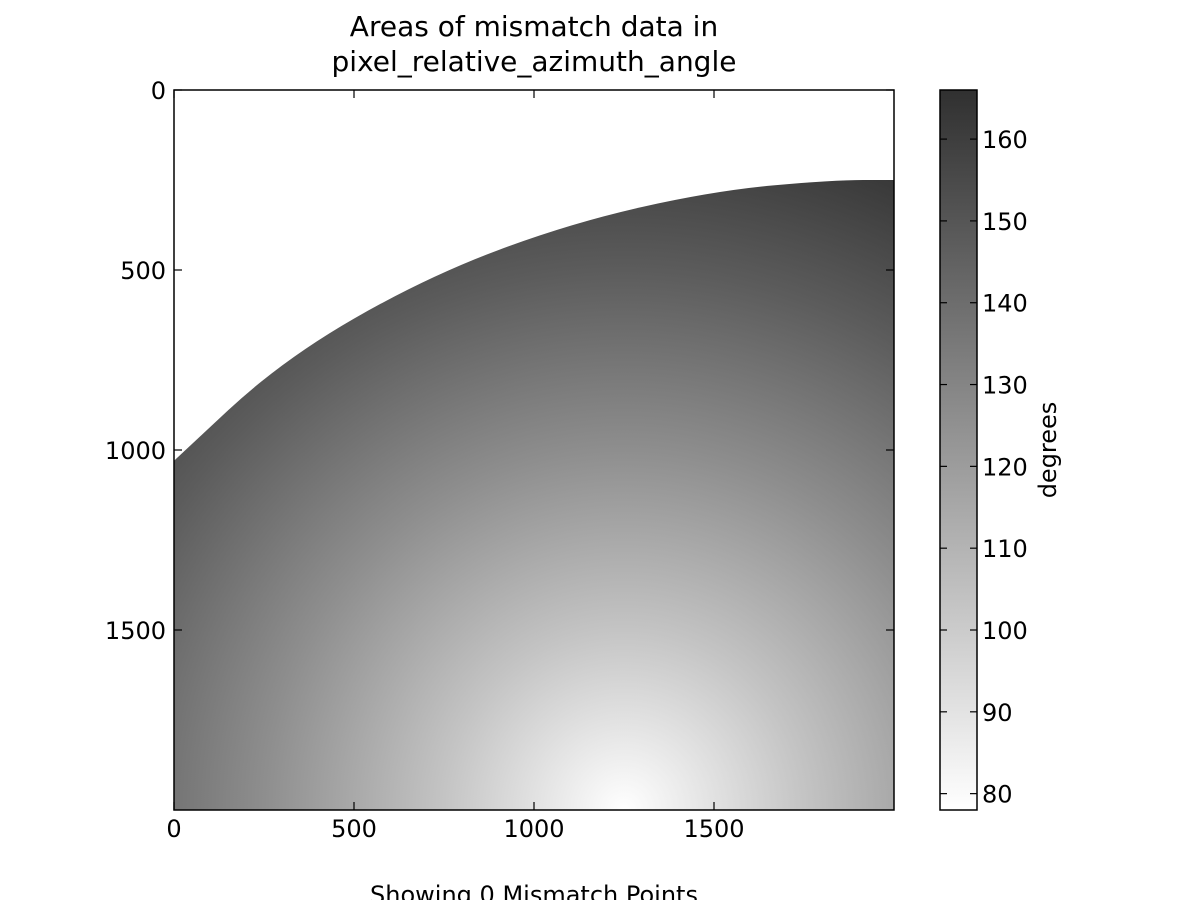 The image size is (1200, 900). I want to click on colorbar-tick-label: 110, so click(1005, 549).